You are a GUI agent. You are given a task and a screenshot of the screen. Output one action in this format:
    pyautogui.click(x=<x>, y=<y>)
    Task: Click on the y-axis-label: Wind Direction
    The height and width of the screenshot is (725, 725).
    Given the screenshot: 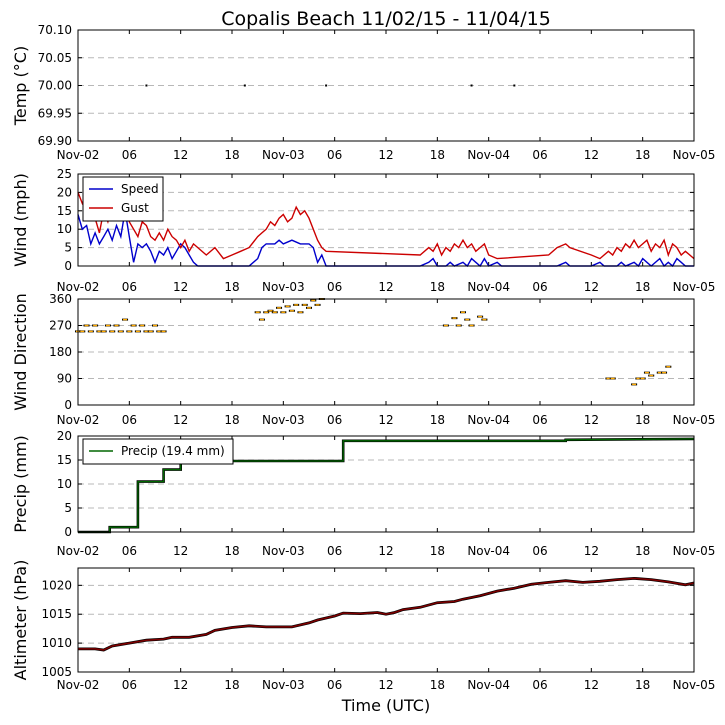 What is the action you would take?
    pyautogui.click(x=20, y=352)
    